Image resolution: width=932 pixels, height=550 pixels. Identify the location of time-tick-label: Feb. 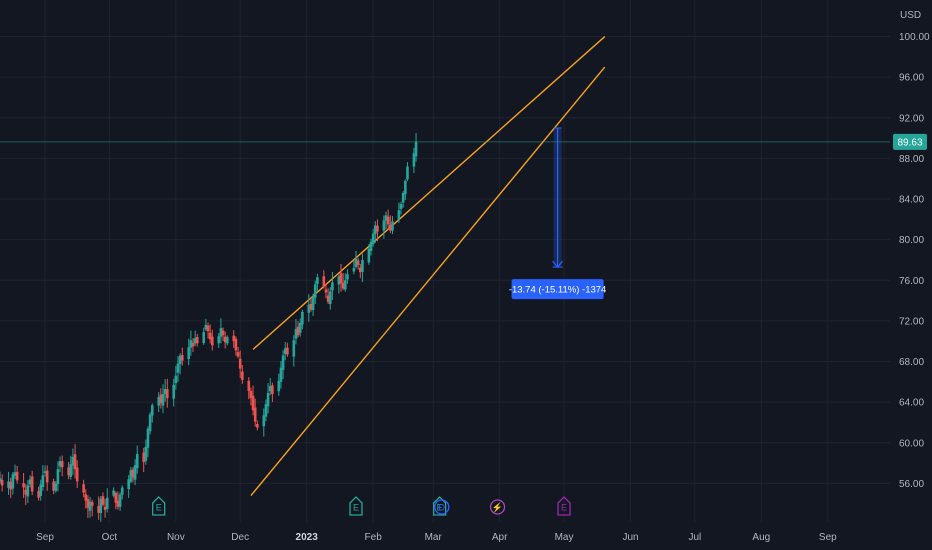
(374, 537).